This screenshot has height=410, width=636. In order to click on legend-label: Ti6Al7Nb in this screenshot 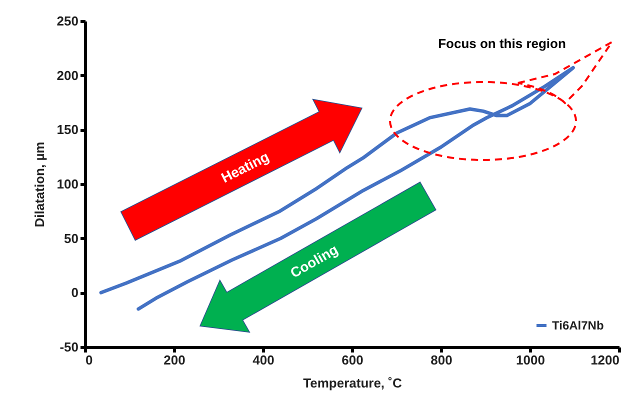, I will do `click(578, 325)`.